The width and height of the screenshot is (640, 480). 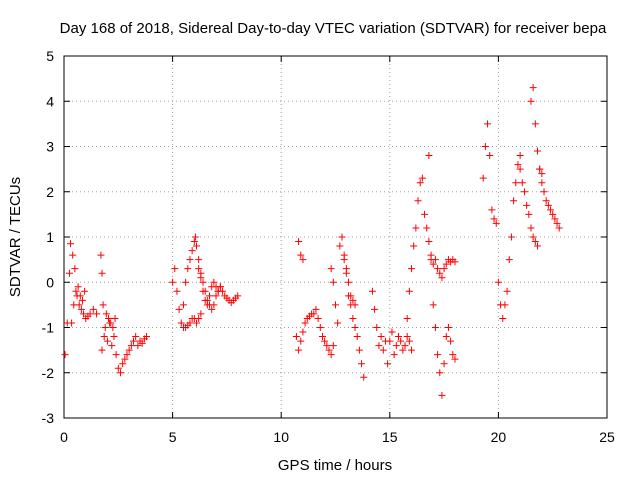 I want to click on y-tick-label: 4, so click(x=50, y=101).